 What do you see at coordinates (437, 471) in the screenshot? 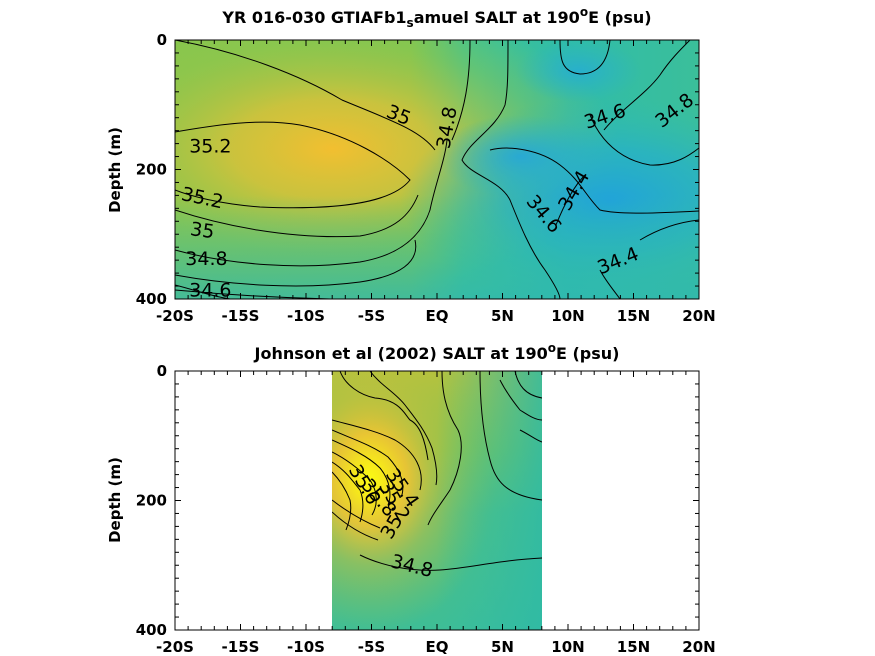
I see `bottom-contour-lines` at bounding box center [437, 471].